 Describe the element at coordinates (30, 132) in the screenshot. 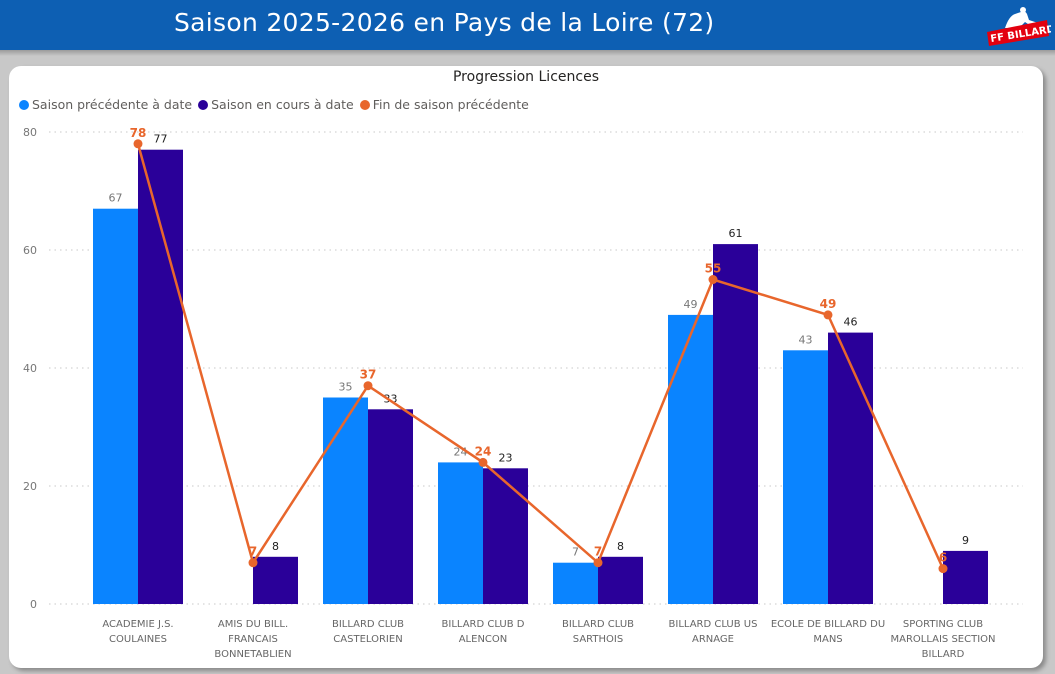

I see `y-tick-label: 80` at that location.